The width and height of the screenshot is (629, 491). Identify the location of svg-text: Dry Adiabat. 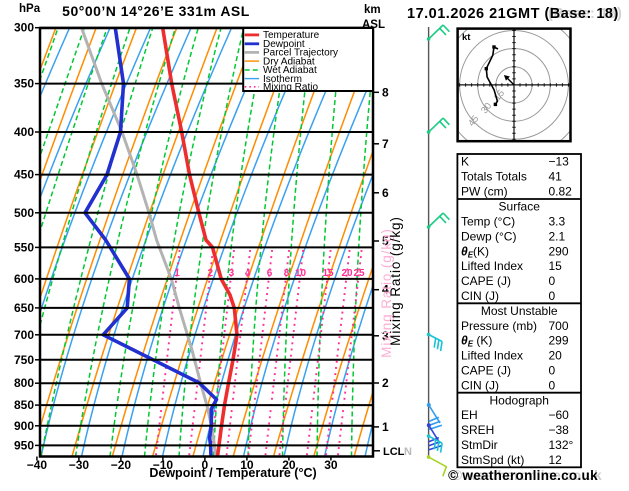
(289, 61).